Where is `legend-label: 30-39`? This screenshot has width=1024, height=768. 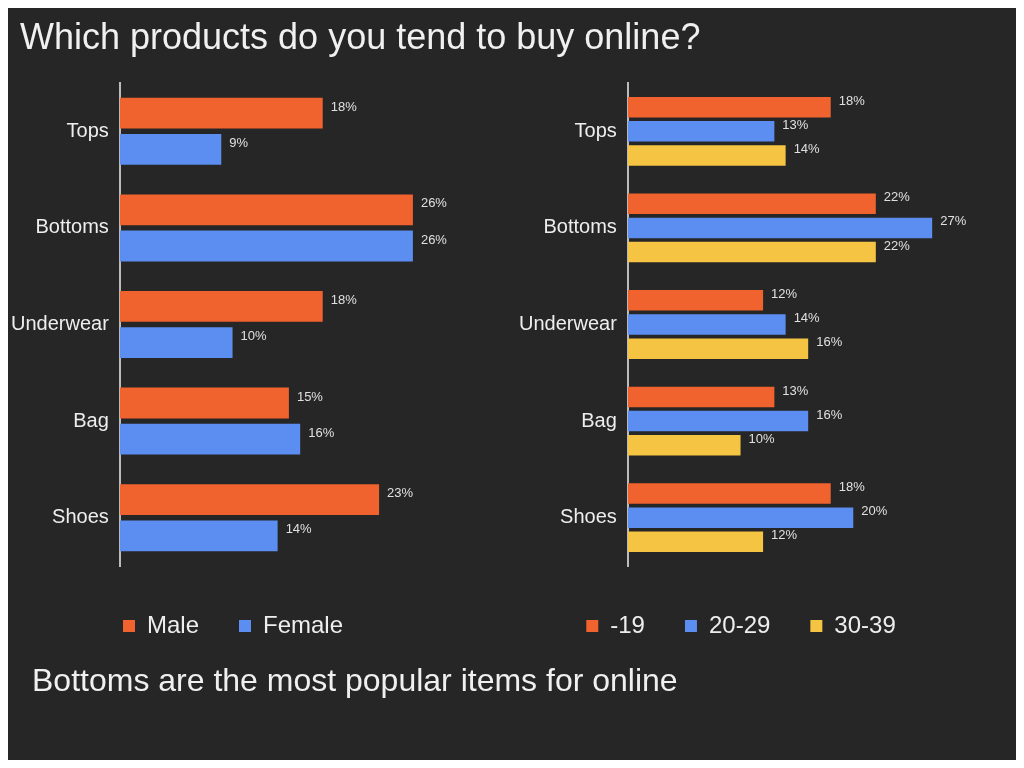
legend-label: 30-39 is located at coordinates (865, 624).